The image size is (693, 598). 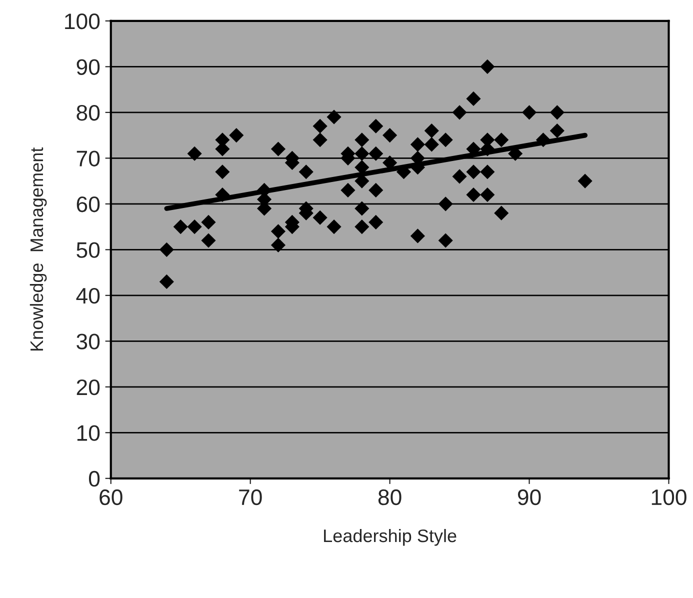 What do you see at coordinates (82, 21) in the screenshot?
I see `y-tick-label: 100` at bounding box center [82, 21].